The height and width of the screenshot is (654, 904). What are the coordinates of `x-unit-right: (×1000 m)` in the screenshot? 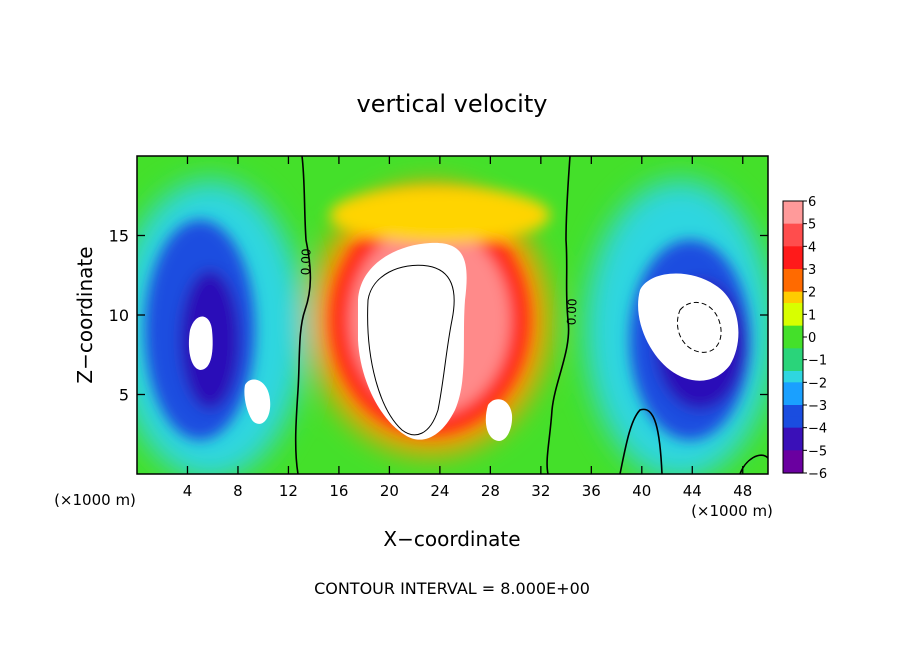 It's located at (732, 511).